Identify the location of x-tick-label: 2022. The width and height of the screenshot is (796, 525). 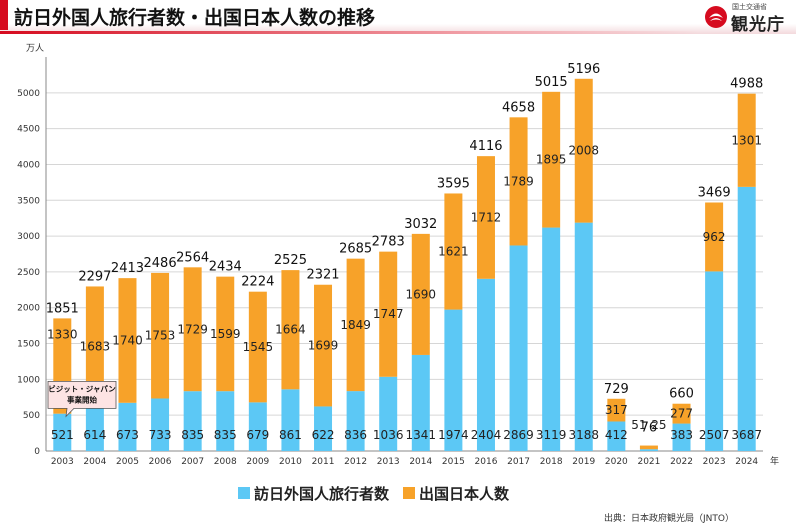
(681, 462).